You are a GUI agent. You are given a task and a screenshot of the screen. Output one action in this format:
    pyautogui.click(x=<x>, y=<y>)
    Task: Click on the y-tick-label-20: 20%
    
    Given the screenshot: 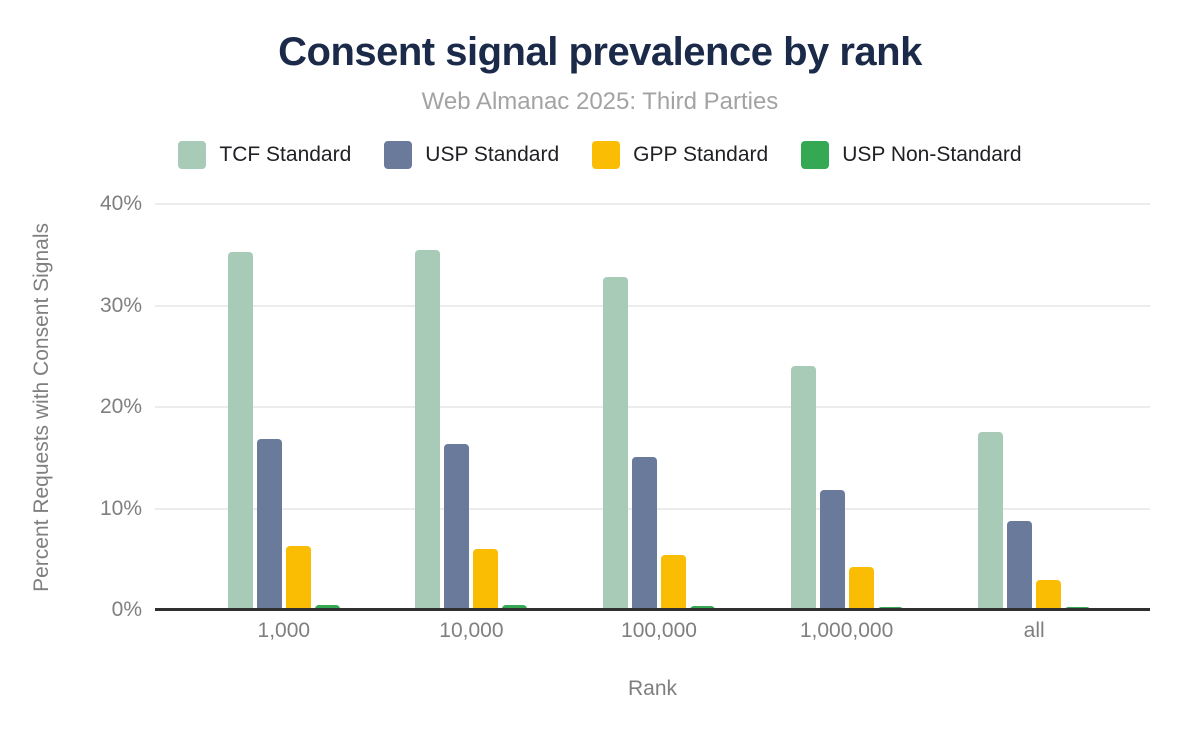 What is the action you would take?
    pyautogui.click(x=120, y=406)
    